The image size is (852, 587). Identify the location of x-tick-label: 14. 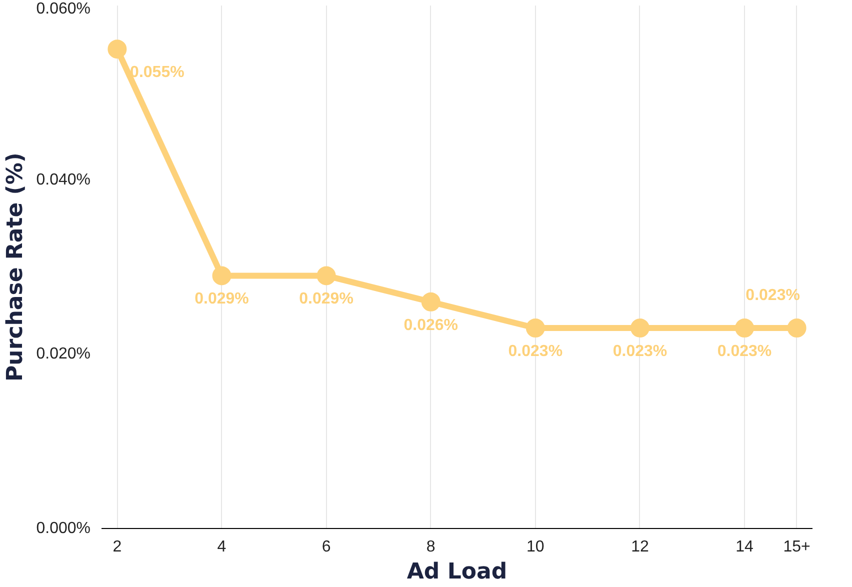
(745, 547).